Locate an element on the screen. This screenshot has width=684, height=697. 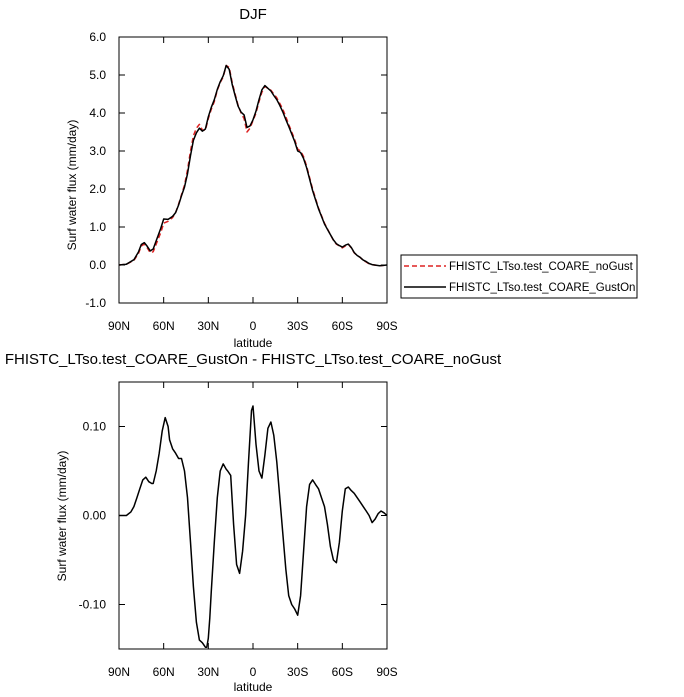
bottom-xtick-label: 30N is located at coordinates (208, 672).